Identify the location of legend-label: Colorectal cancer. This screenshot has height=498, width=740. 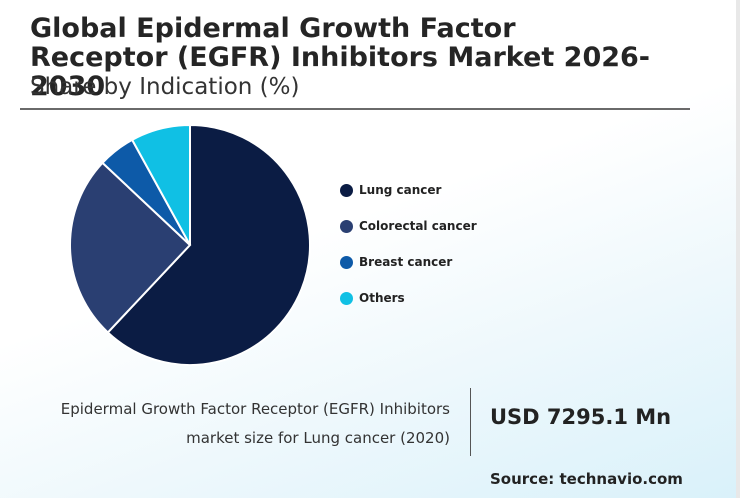
(418, 226).